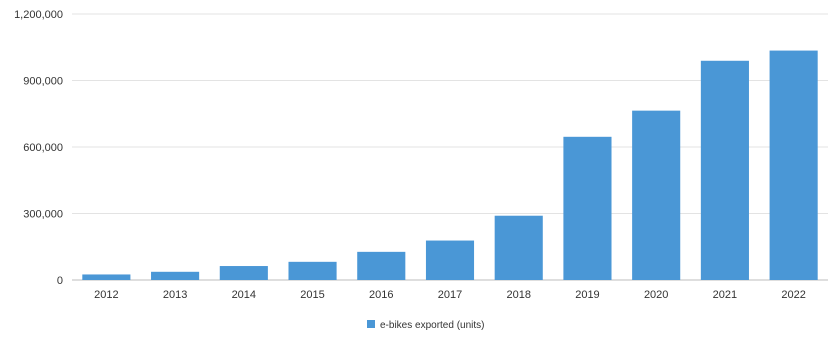 The image size is (831, 340). I want to click on x-tick-label: 2021, so click(725, 295).